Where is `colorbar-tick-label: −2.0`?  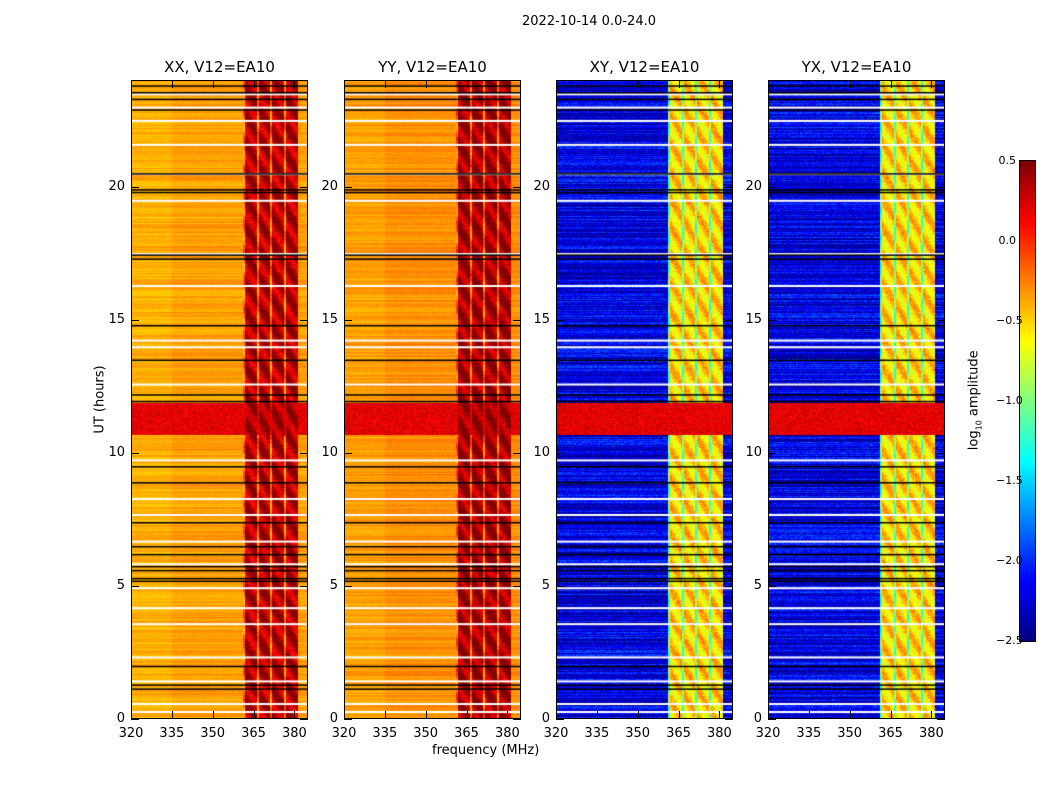 colorbar-tick-label: −2.0 is located at coordinates (1009, 560).